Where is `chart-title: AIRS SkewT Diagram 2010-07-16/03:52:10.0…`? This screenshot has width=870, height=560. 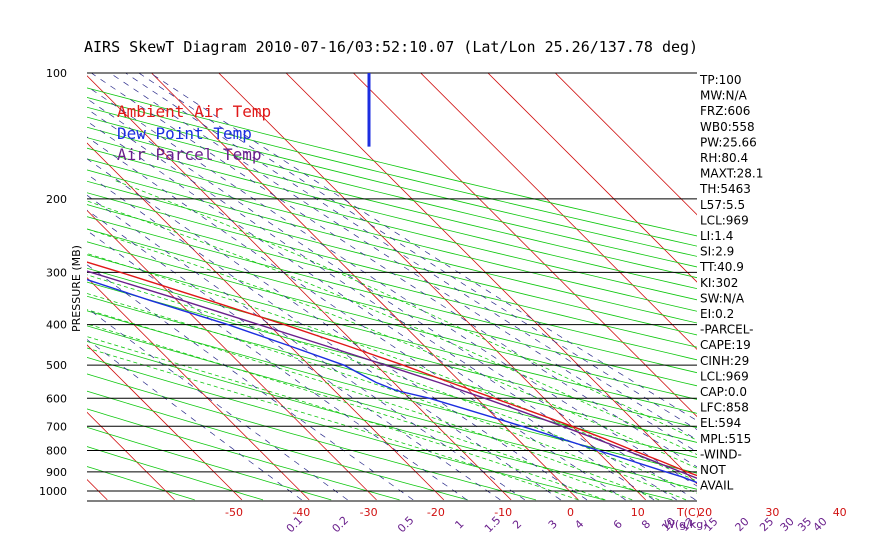
chart-title: AIRS SkewT Diagram 2010-07-16/03:52:10.0… is located at coordinates (391, 47).